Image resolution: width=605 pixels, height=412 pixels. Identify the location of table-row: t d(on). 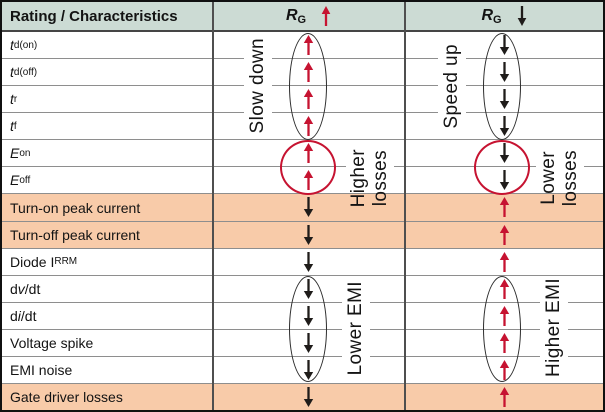
(302, 45).